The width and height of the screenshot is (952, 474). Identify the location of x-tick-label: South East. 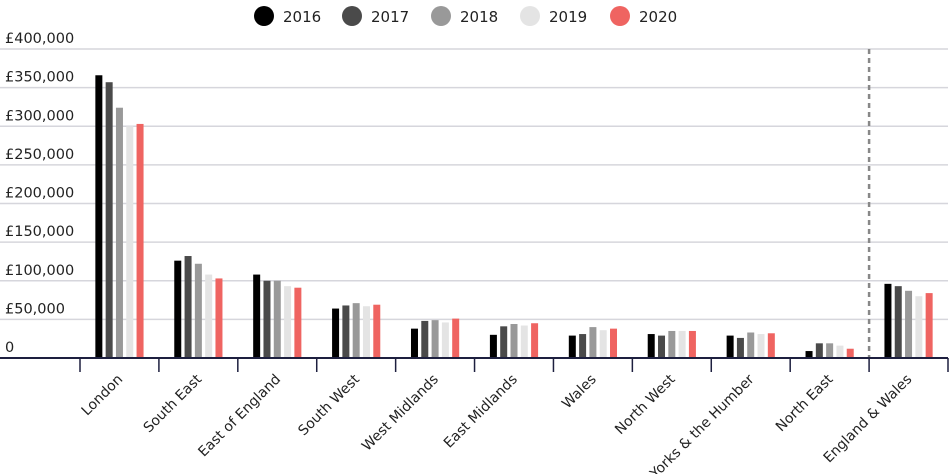
(173, 403).